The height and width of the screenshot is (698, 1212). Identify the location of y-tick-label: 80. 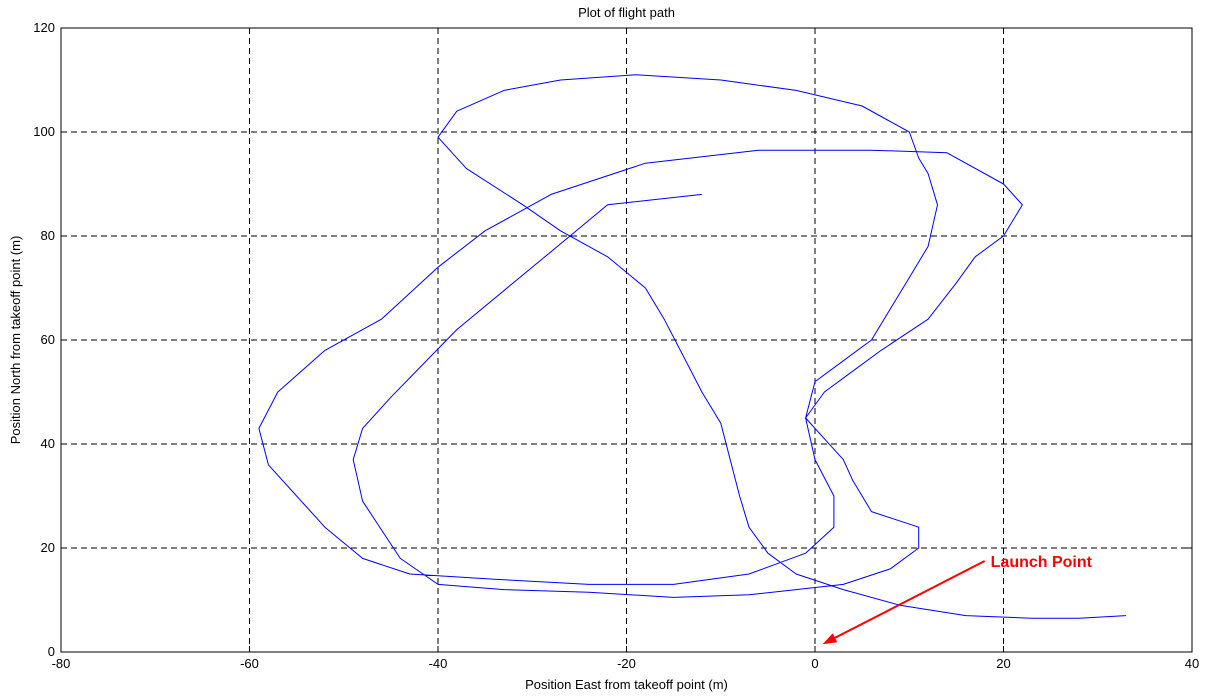
(48, 235).